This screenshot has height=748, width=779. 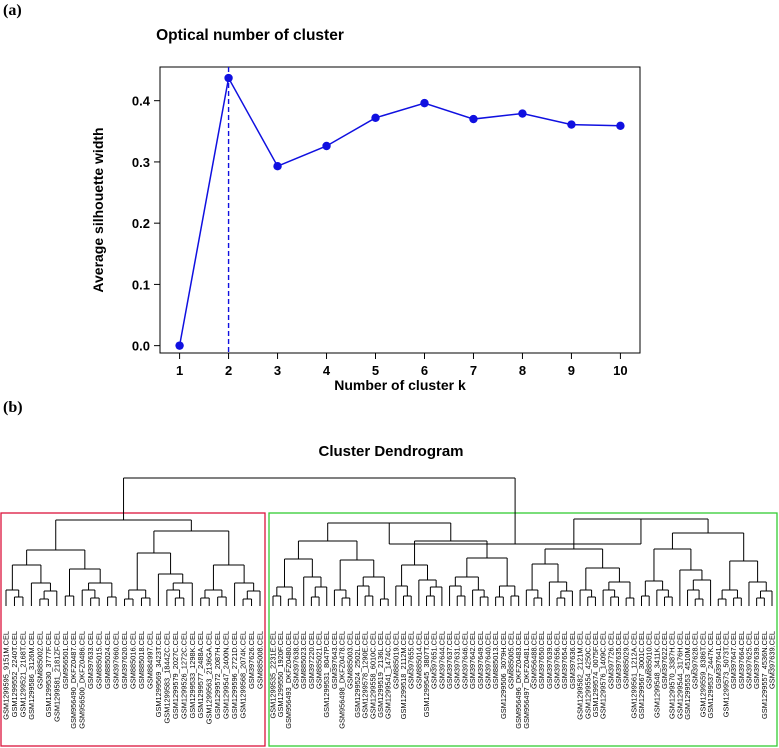 What do you see at coordinates (14, 674) in the screenshot?
I see `leaf-label: GSM1299552_2240T.CEL` at bounding box center [14, 674].